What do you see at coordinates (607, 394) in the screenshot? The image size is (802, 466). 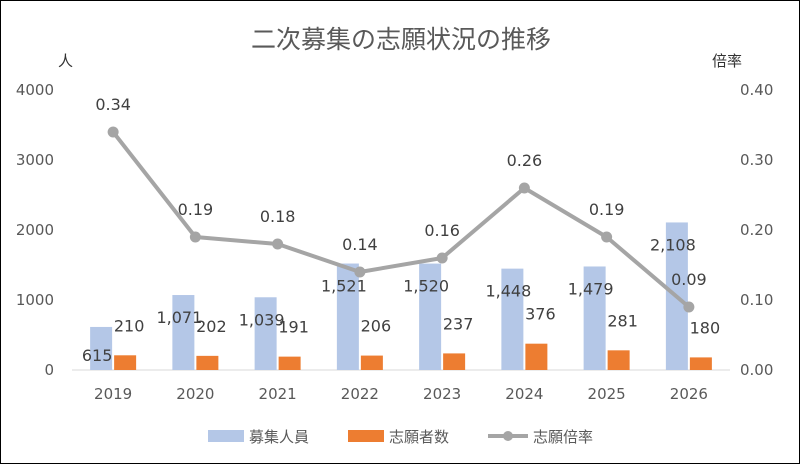 I see `x-tick-label: 2025` at bounding box center [607, 394].